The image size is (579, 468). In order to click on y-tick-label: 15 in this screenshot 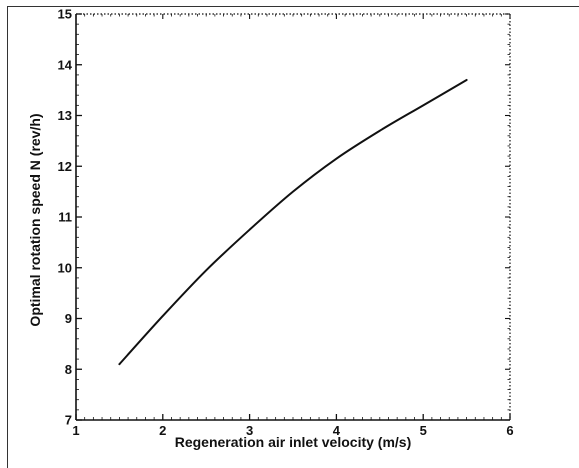, I will do `click(65, 14)`.